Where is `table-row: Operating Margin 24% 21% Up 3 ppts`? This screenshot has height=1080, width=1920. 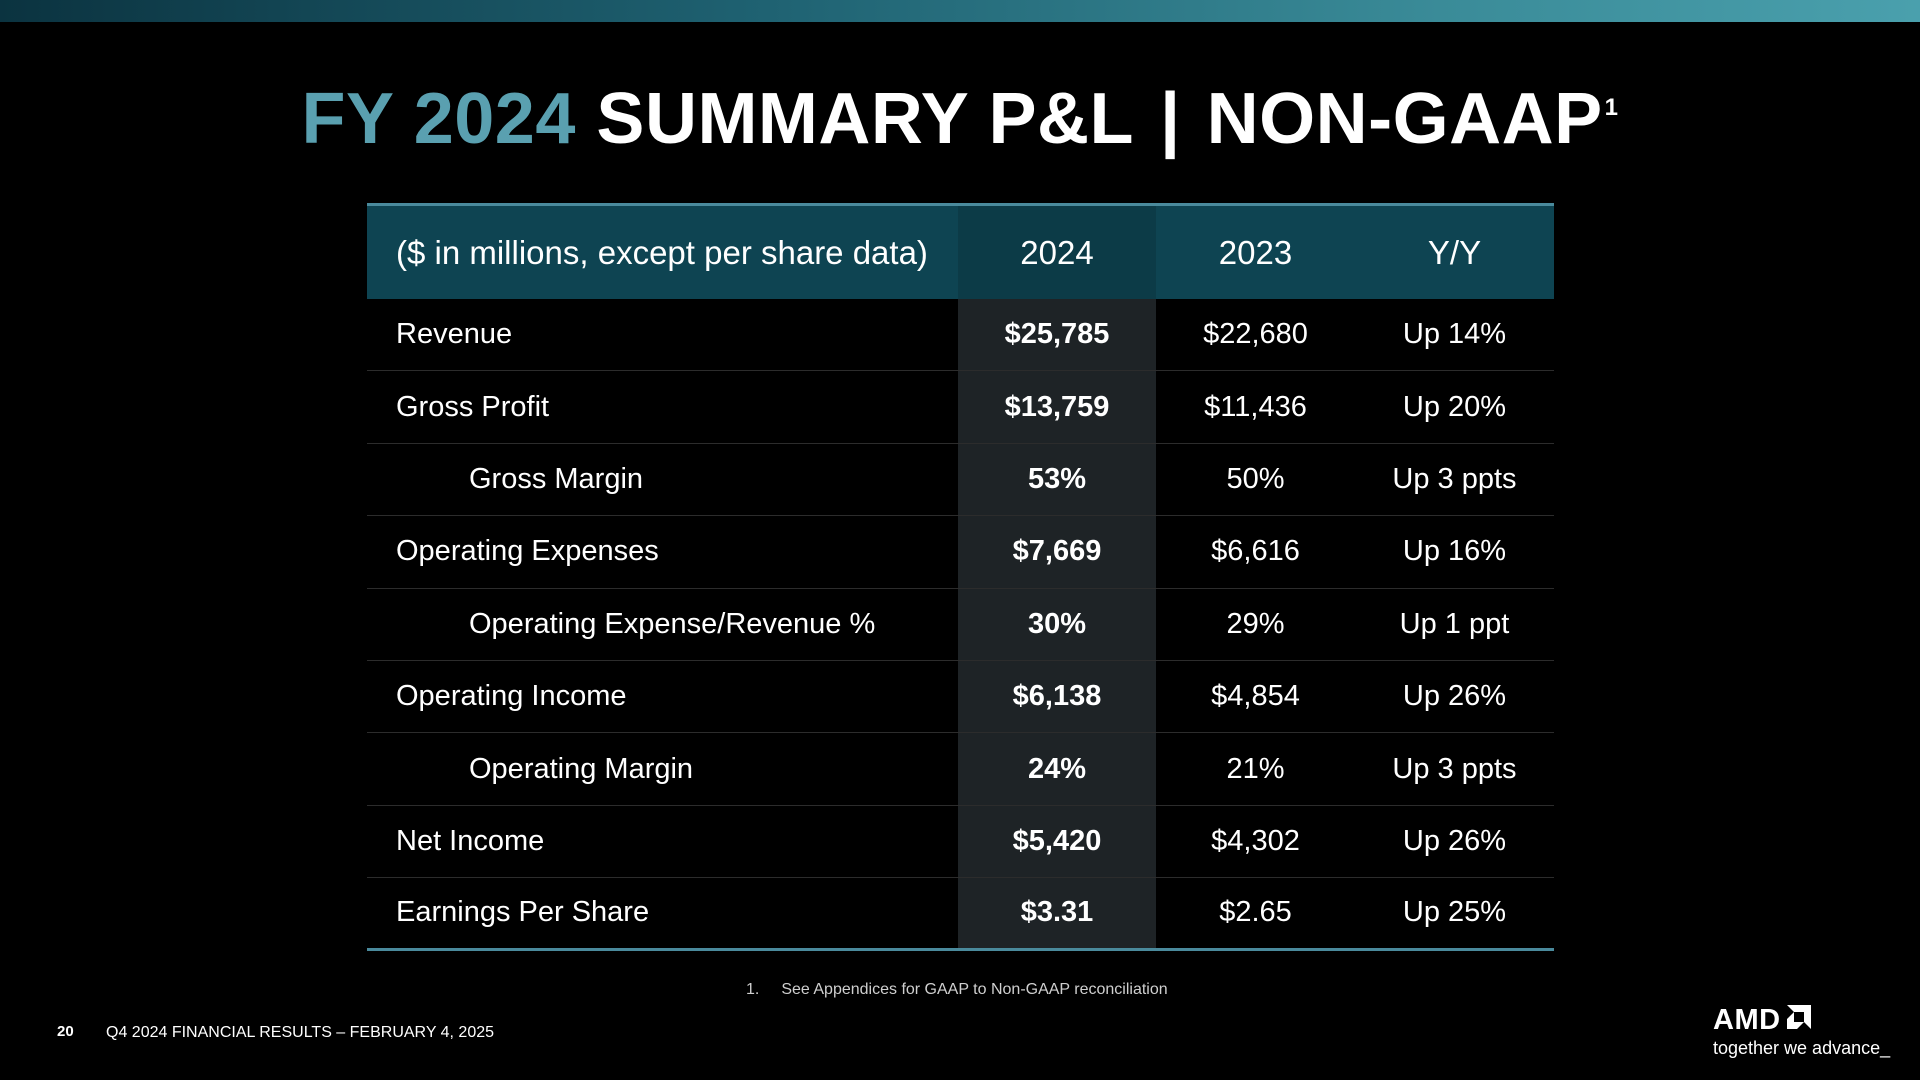
table-row: Operating Margin 24% 21% Up 3 ppts is located at coordinates (960, 769).